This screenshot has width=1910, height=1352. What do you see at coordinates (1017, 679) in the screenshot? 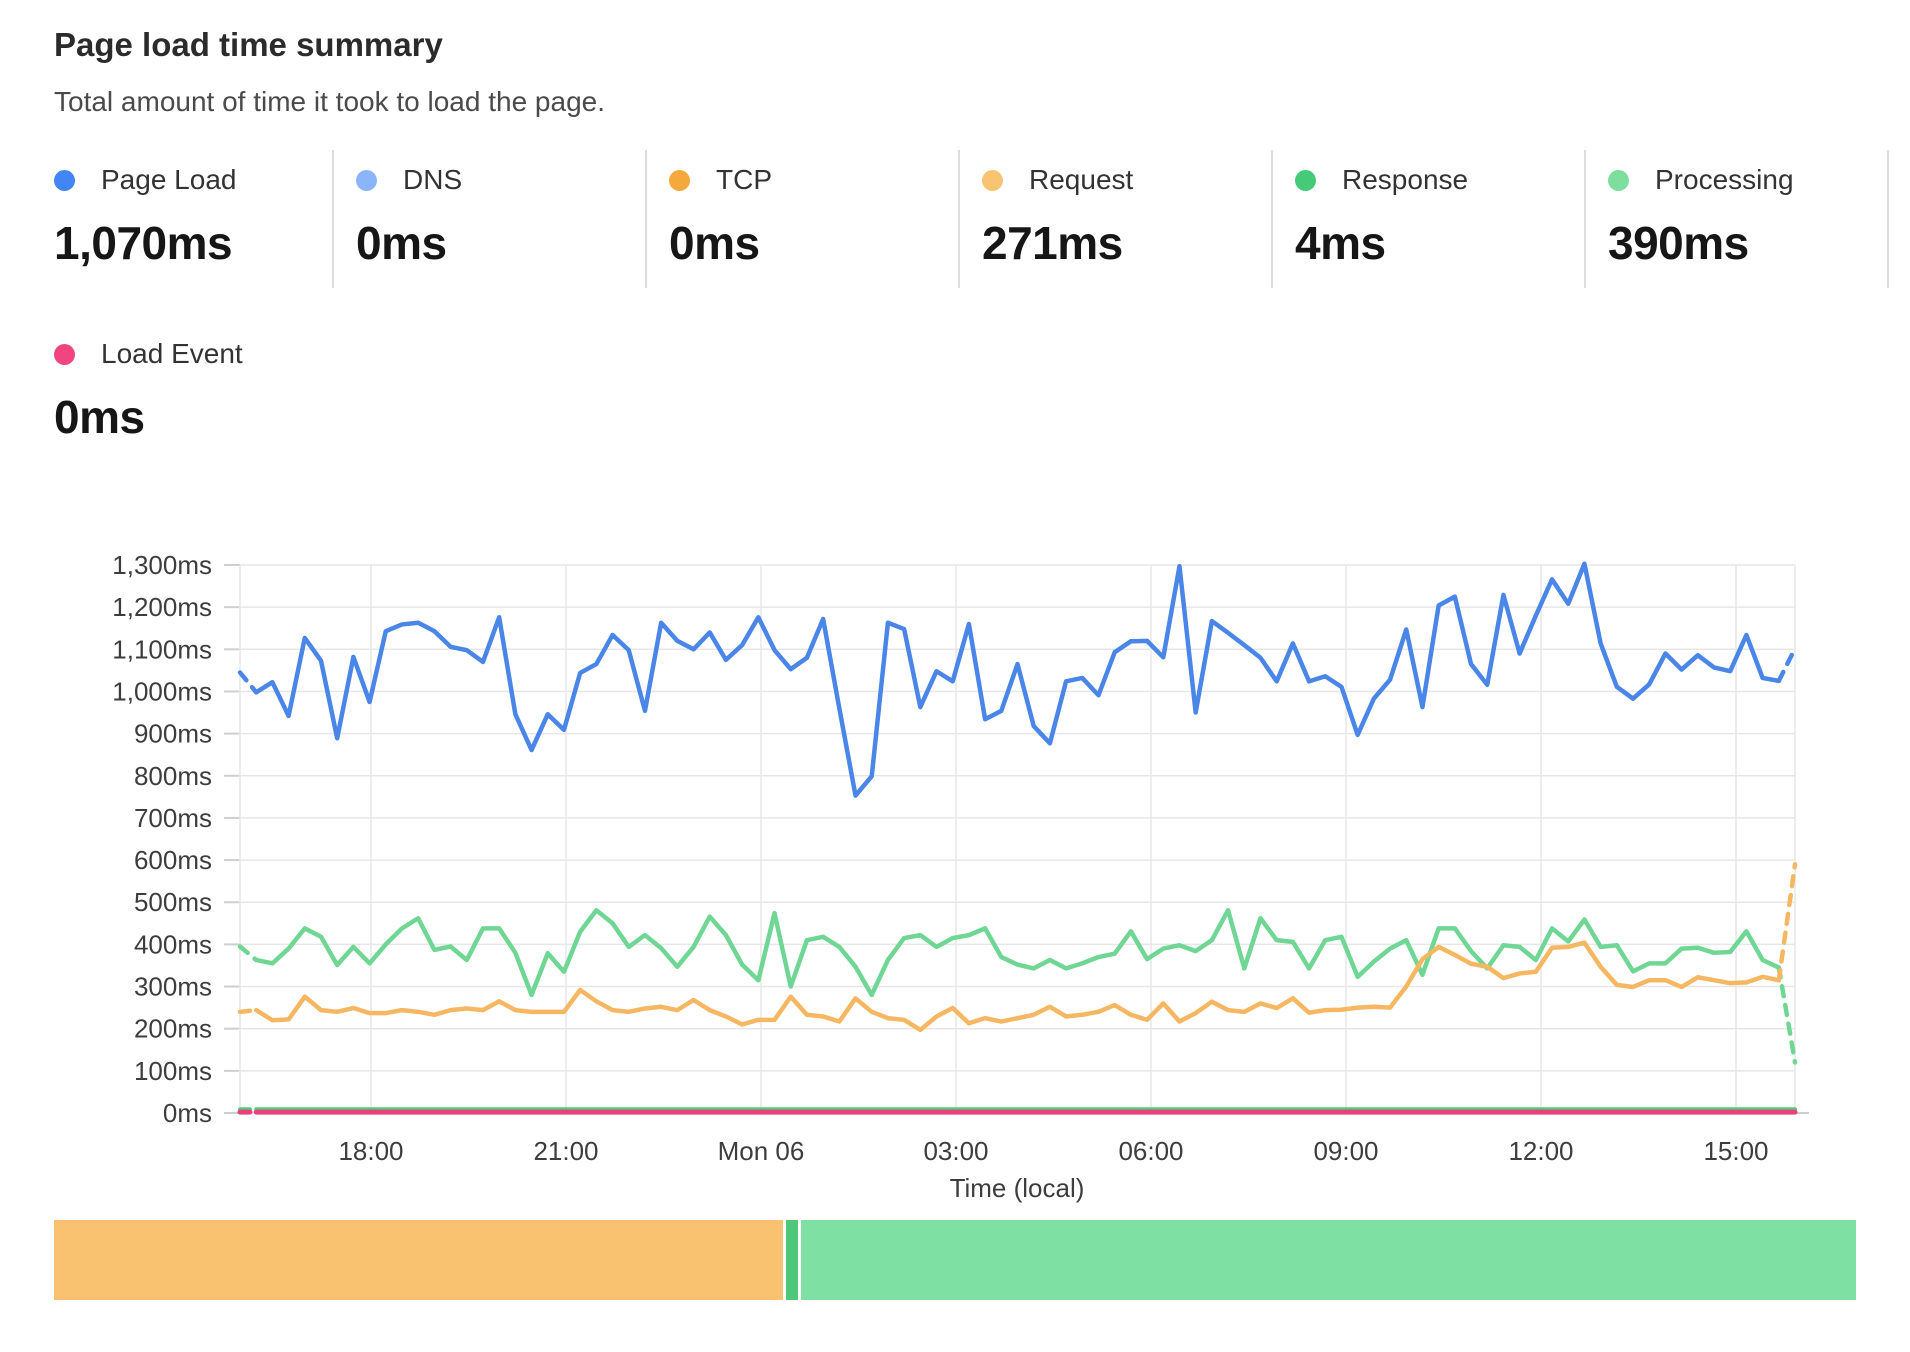
I see `series-line-page-load` at bounding box center [1017, 679].